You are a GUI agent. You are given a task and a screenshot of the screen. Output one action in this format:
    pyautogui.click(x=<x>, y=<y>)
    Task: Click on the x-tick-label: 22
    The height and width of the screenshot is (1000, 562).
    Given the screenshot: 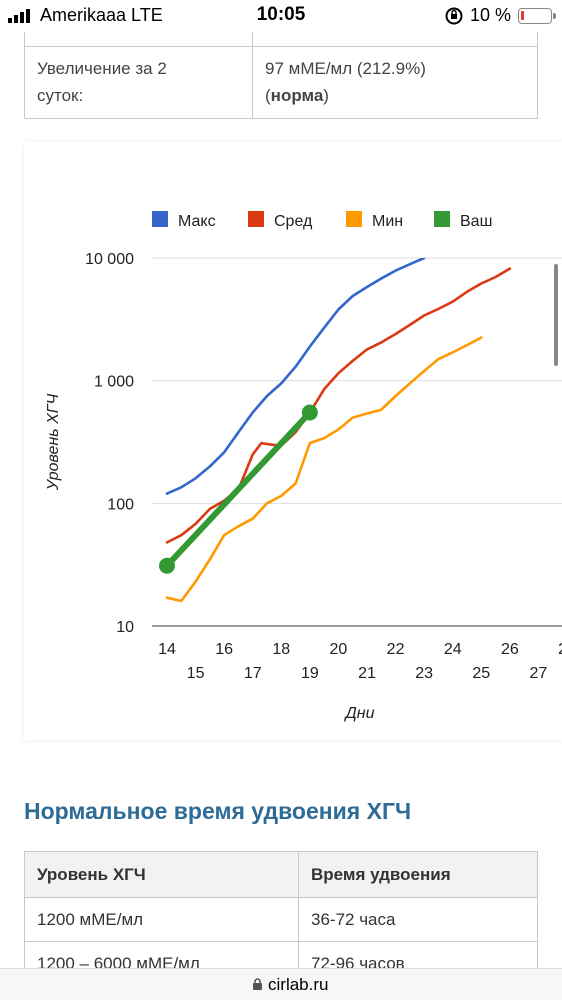 What is the action you would take?
    pyautogui.click(x=396, y=649)
    